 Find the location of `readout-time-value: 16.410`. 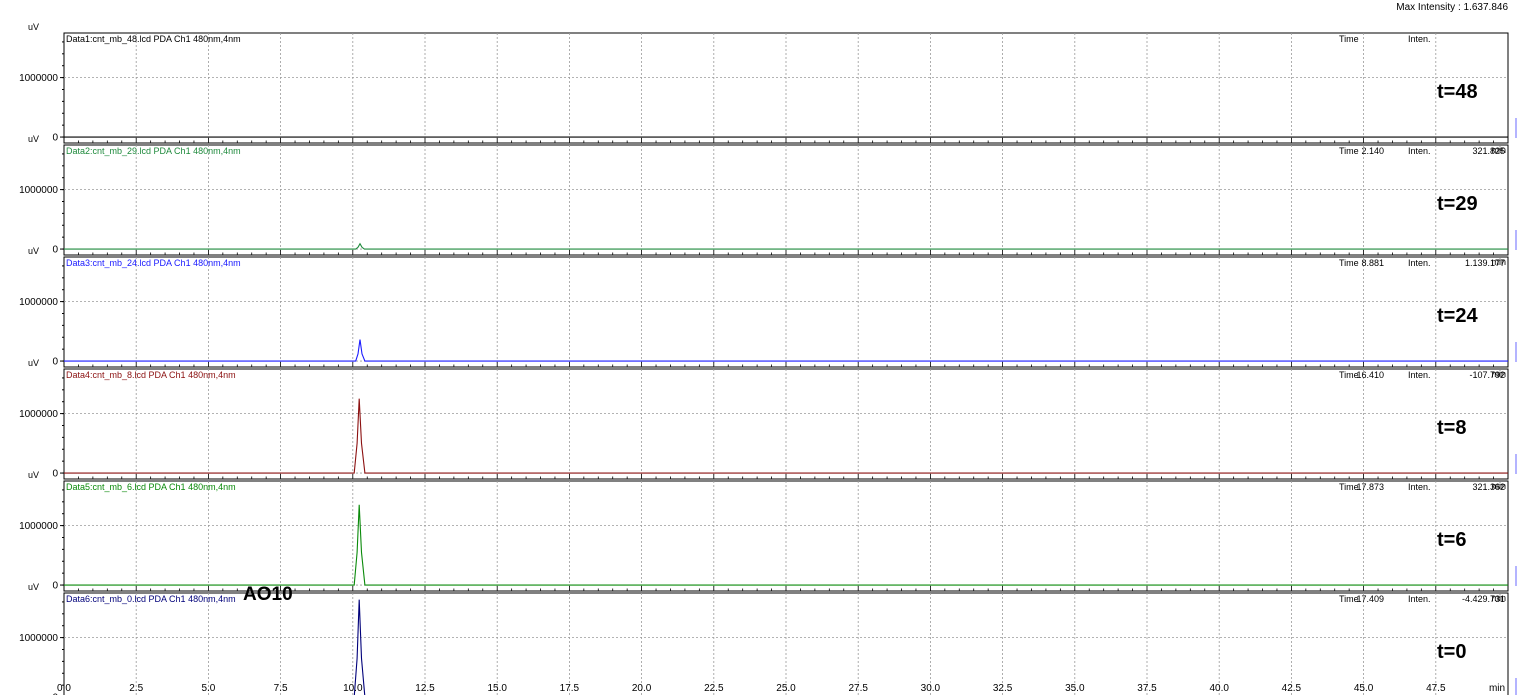

readout-time-value: 16.410 is located at coordinates (1370, 375).